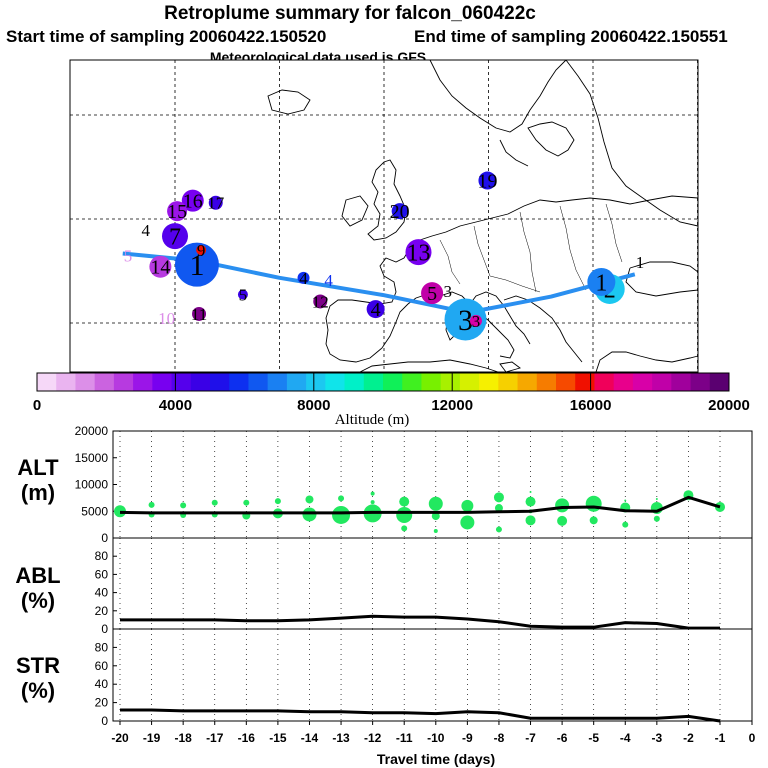  I want to click on x-tick-label: -4, so click(625, 738).